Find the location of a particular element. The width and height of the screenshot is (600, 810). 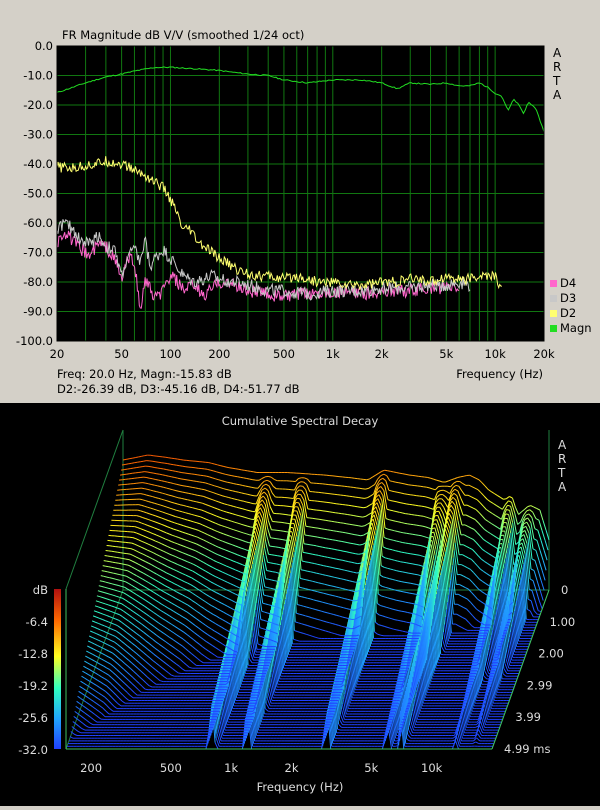

fr-legend-item-d3: D3 is located at coordinates (568, 298).